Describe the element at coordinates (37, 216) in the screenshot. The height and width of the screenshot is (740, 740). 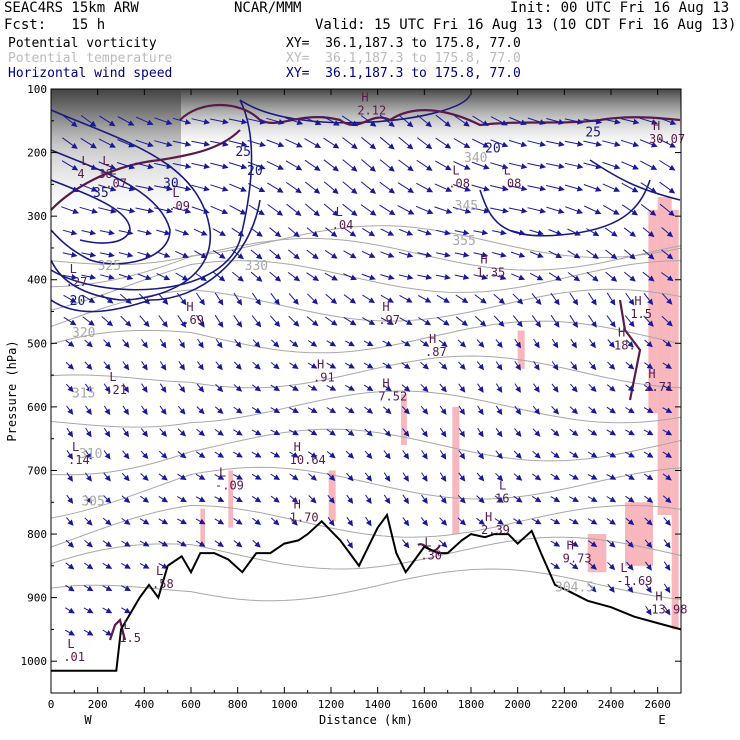
I see `y-tick-label: 300` at that location.